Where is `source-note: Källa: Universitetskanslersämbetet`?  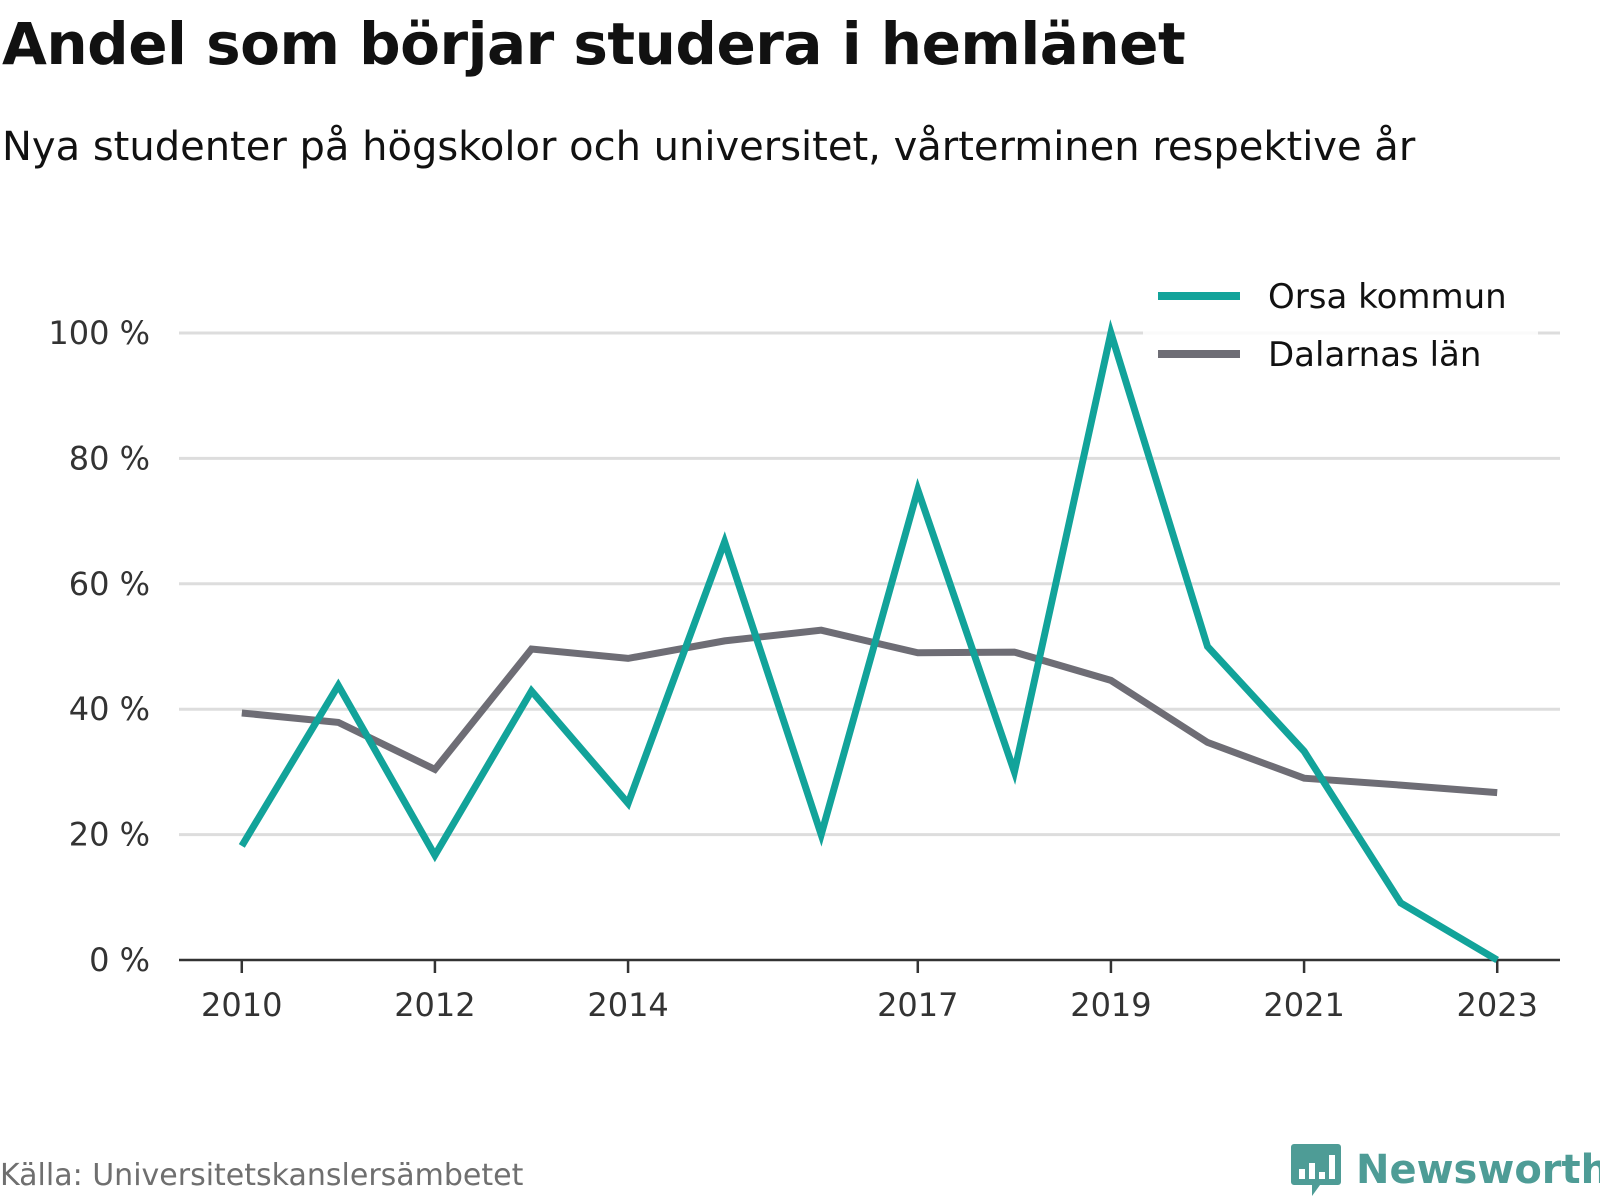 source-note: Källa: Universitetskanslersämbetet is located at coordinates (261, 1175).